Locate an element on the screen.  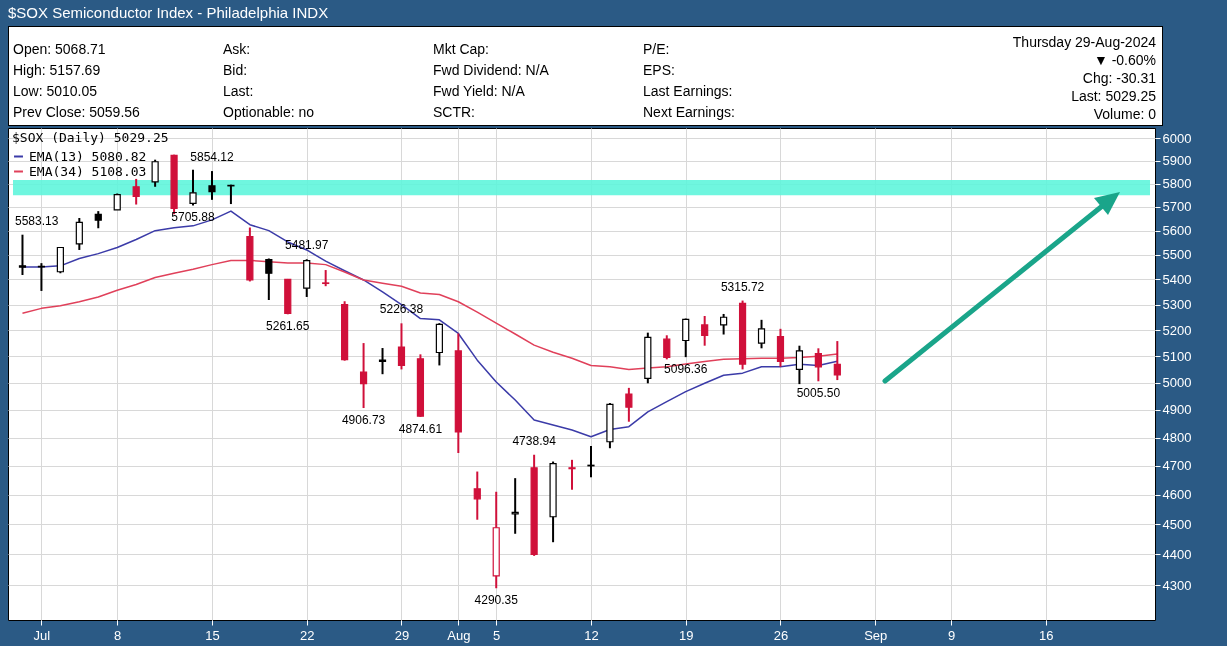
y-tick-label: 4400 is located at coordinates (1177, 554).